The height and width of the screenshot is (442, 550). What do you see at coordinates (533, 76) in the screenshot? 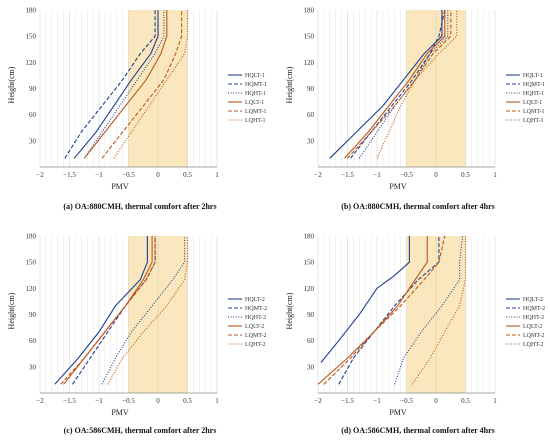
I see `legend-label: HQLT-1` at bounding box center [533, 76].